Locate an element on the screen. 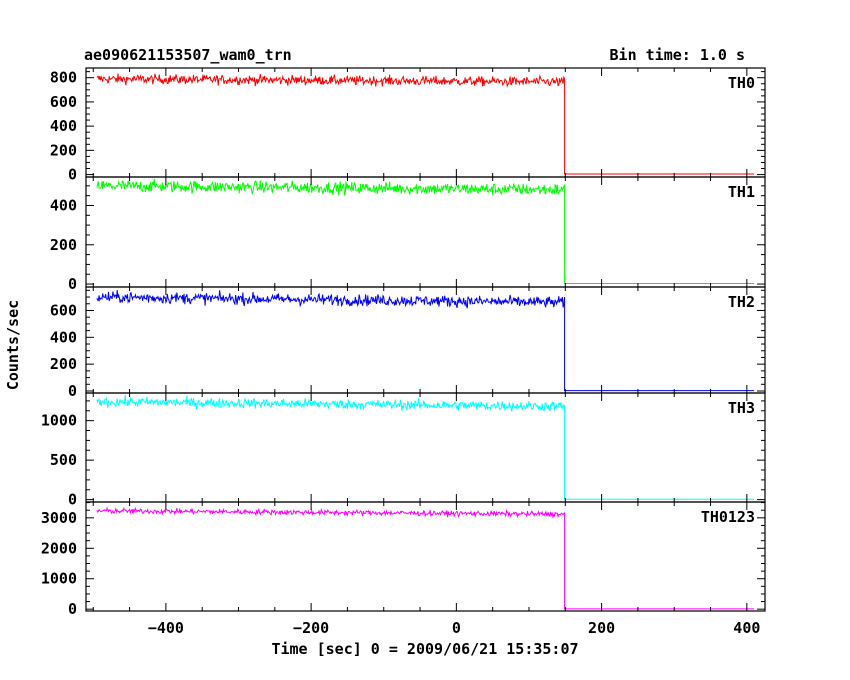  panel-th3: 0 500 1000 TH3 is located at coordinates (403, 450).